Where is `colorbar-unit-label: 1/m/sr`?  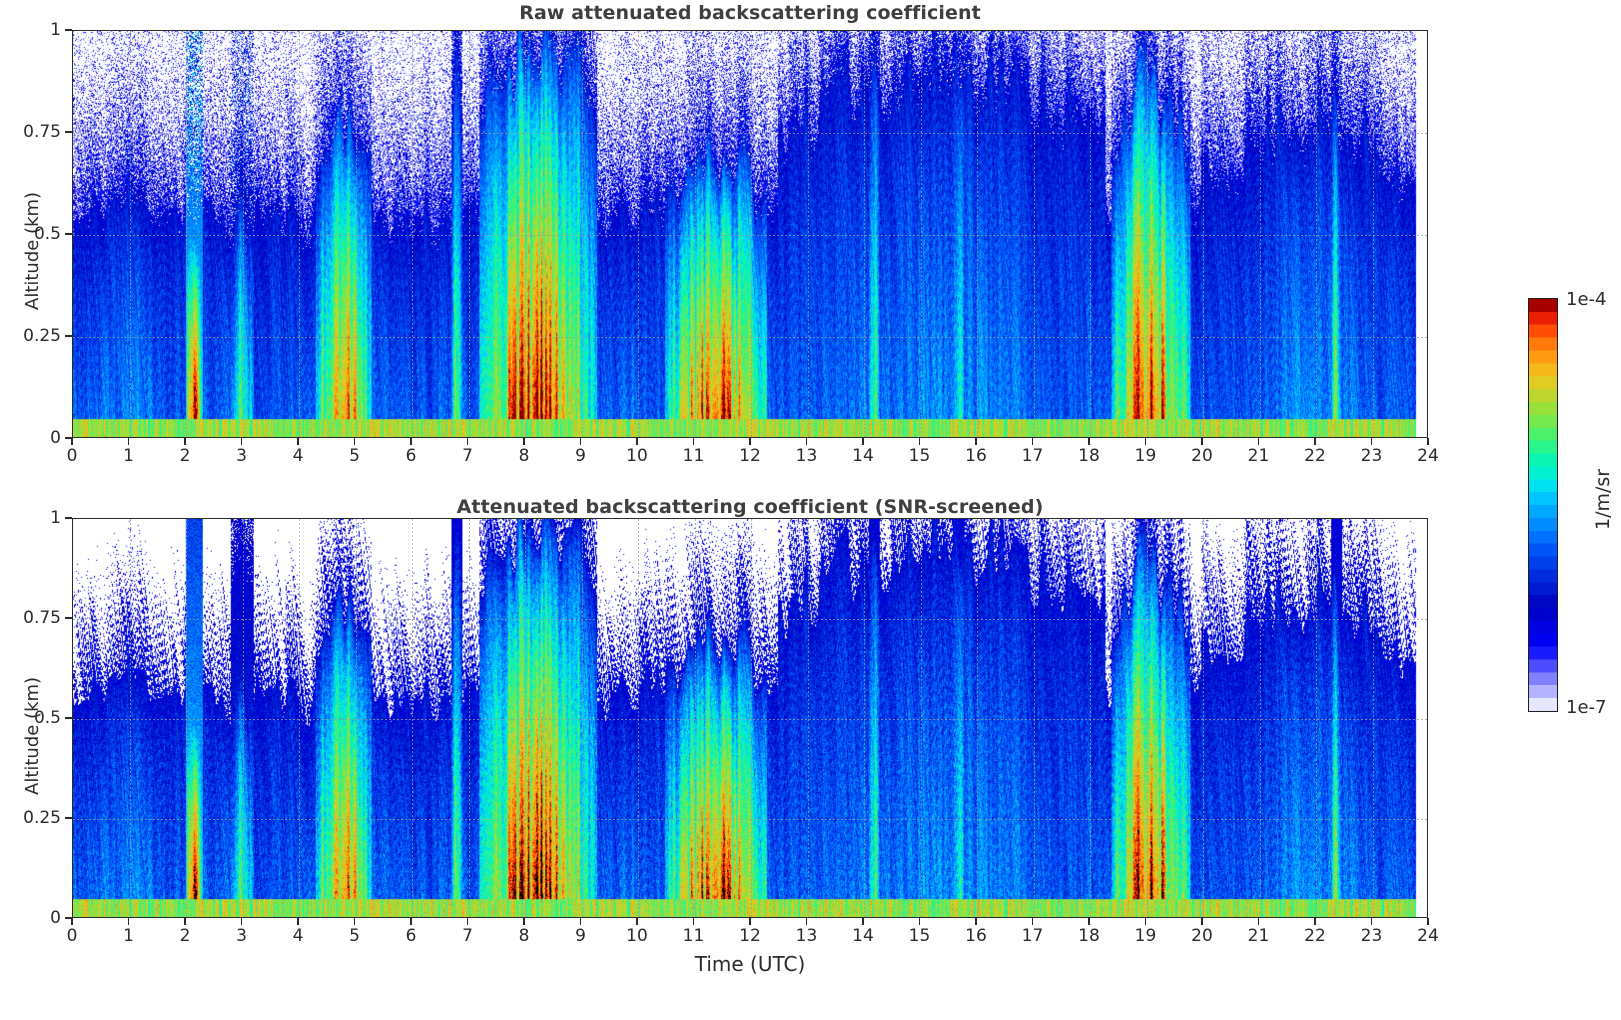
colorbar-unit-label: 1/m/sr is located at coordinates (1603, 499).